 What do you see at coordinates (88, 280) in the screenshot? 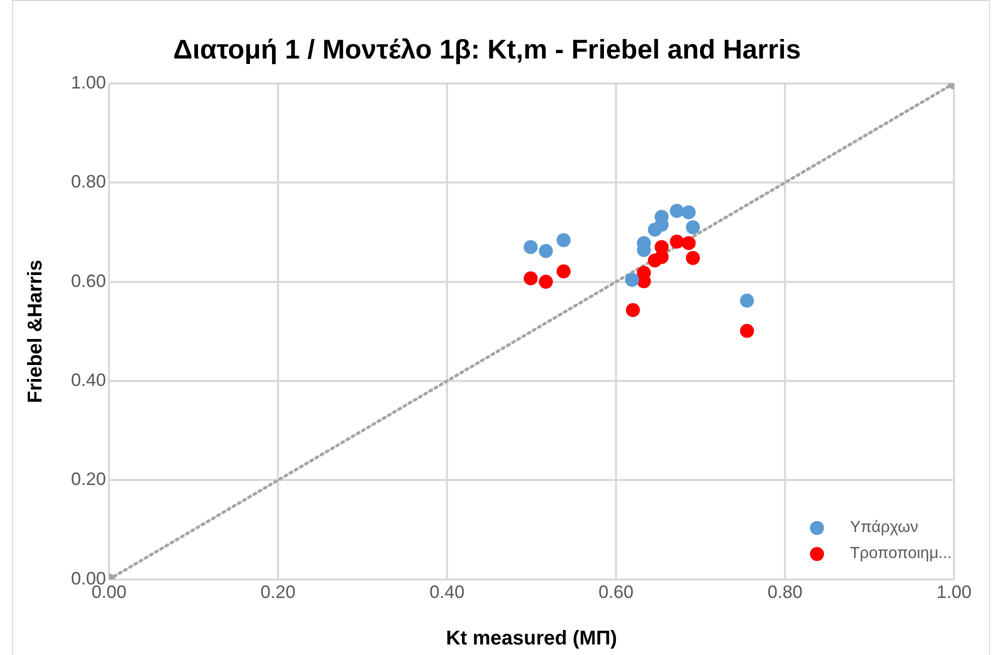
I see `y-tick-label: 0.60` at bounding box center [88, 280].